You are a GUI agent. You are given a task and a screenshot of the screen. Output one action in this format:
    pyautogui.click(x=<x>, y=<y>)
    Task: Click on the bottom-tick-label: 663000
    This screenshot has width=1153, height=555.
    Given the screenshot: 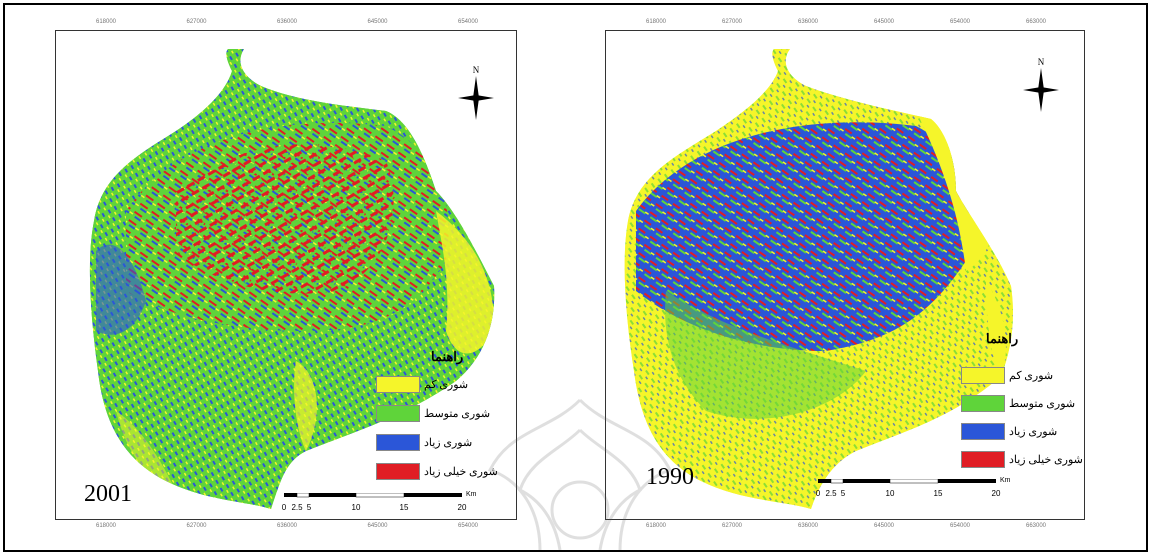 What is the action you would take?
    pyautogui.click(x=1036, y=526)
    